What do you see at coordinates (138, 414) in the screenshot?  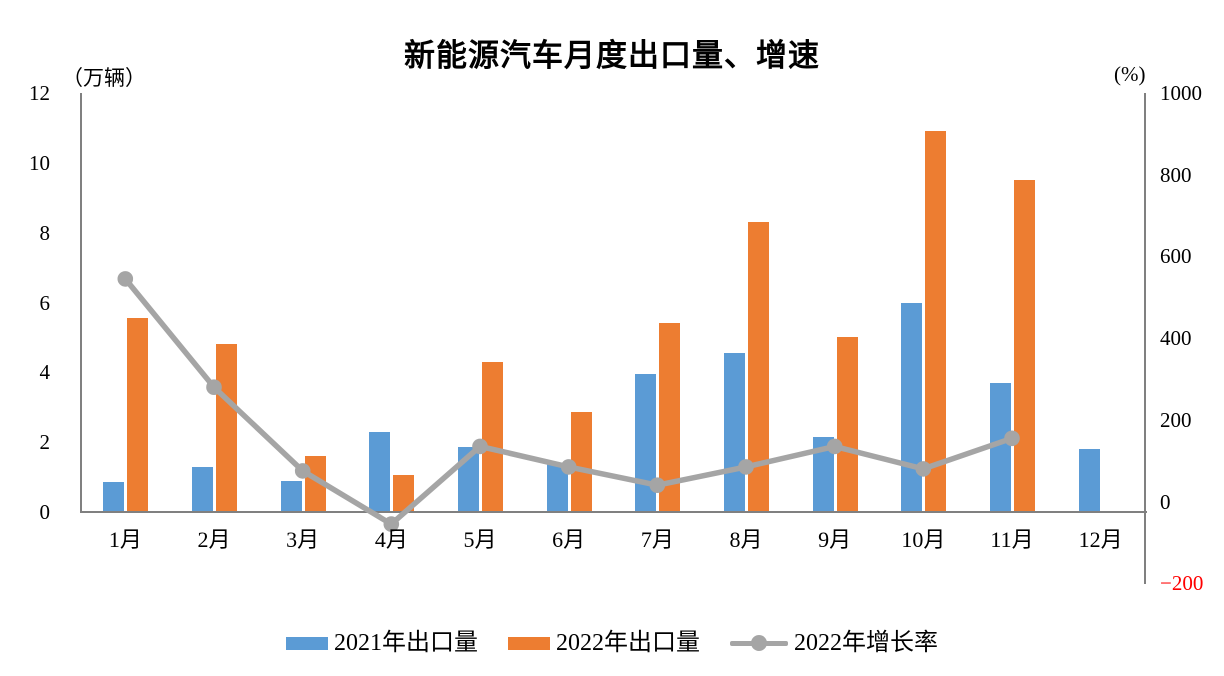 I see `bar-2022年出口量-1月` at bounding box center [138, 414].